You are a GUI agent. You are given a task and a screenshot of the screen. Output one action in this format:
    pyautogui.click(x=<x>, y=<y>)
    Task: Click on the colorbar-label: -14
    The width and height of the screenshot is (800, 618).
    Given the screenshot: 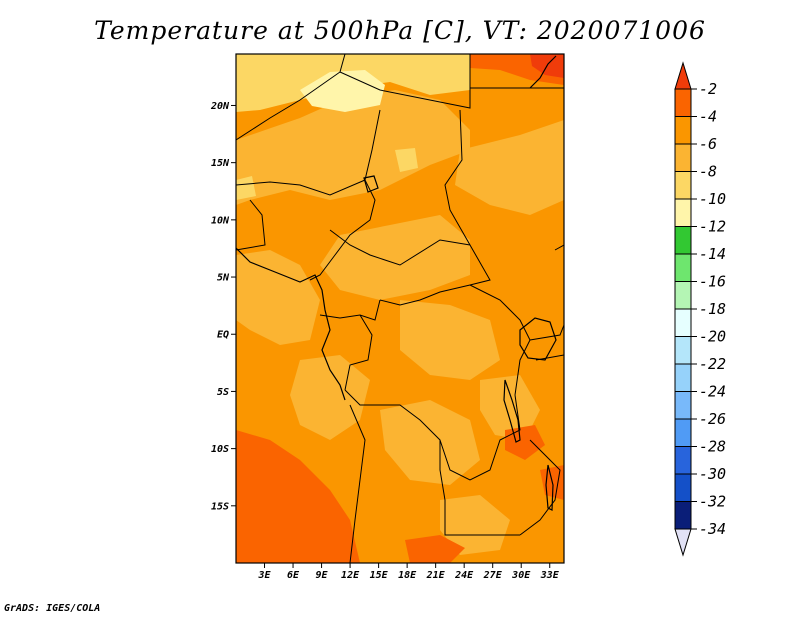 What is the action you would take?
    pyautogui.click(x=712, y=254)
    